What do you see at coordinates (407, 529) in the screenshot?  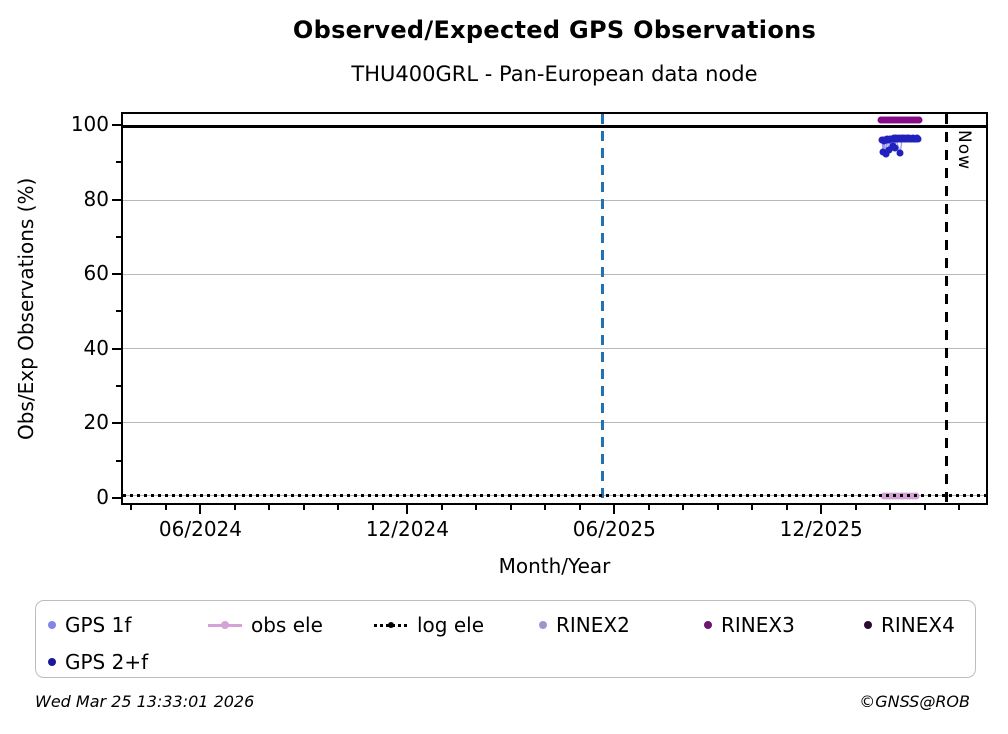 I see `x-tick-label: 12/2024` at bounding box center [407, 529].